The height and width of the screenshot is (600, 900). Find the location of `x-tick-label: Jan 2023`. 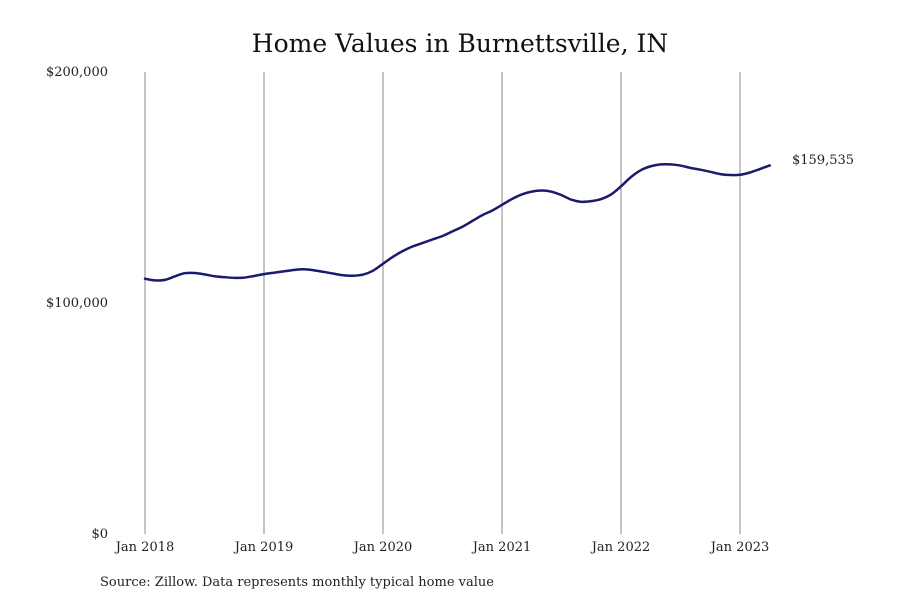

x-tick-label: Jan 2023 is located at coordinates (739, 547).